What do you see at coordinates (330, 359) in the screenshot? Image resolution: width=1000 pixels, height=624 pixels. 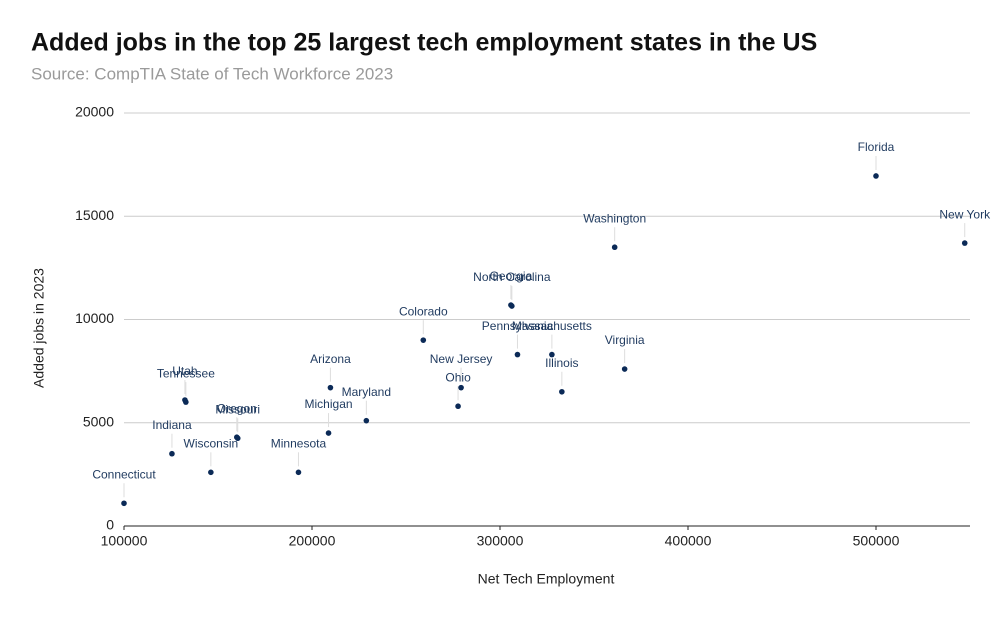 I see `point-label: Arizona` at bounding box center [330, 359].